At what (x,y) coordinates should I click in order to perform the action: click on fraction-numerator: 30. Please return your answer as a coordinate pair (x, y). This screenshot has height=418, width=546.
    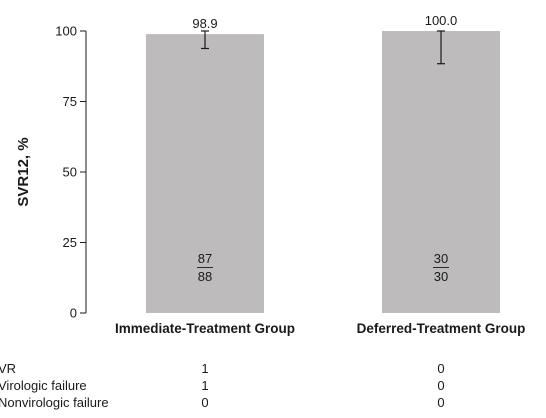
    Looking at the image, I should click on (441, 258).